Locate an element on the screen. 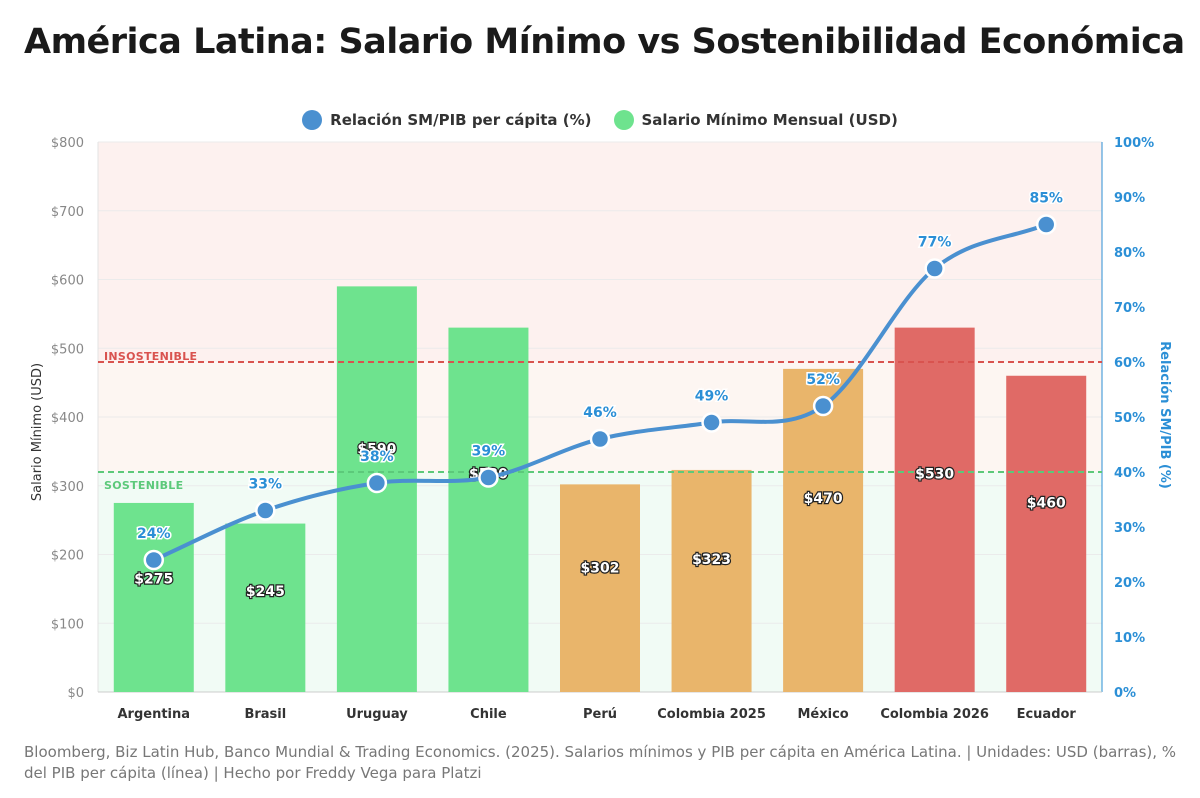 Image resolution: width=1200 pixels, height=798 pixels. legend-item-ratio: Relación SM/PIB per cápita (%) is located at coordinates (447, 120).